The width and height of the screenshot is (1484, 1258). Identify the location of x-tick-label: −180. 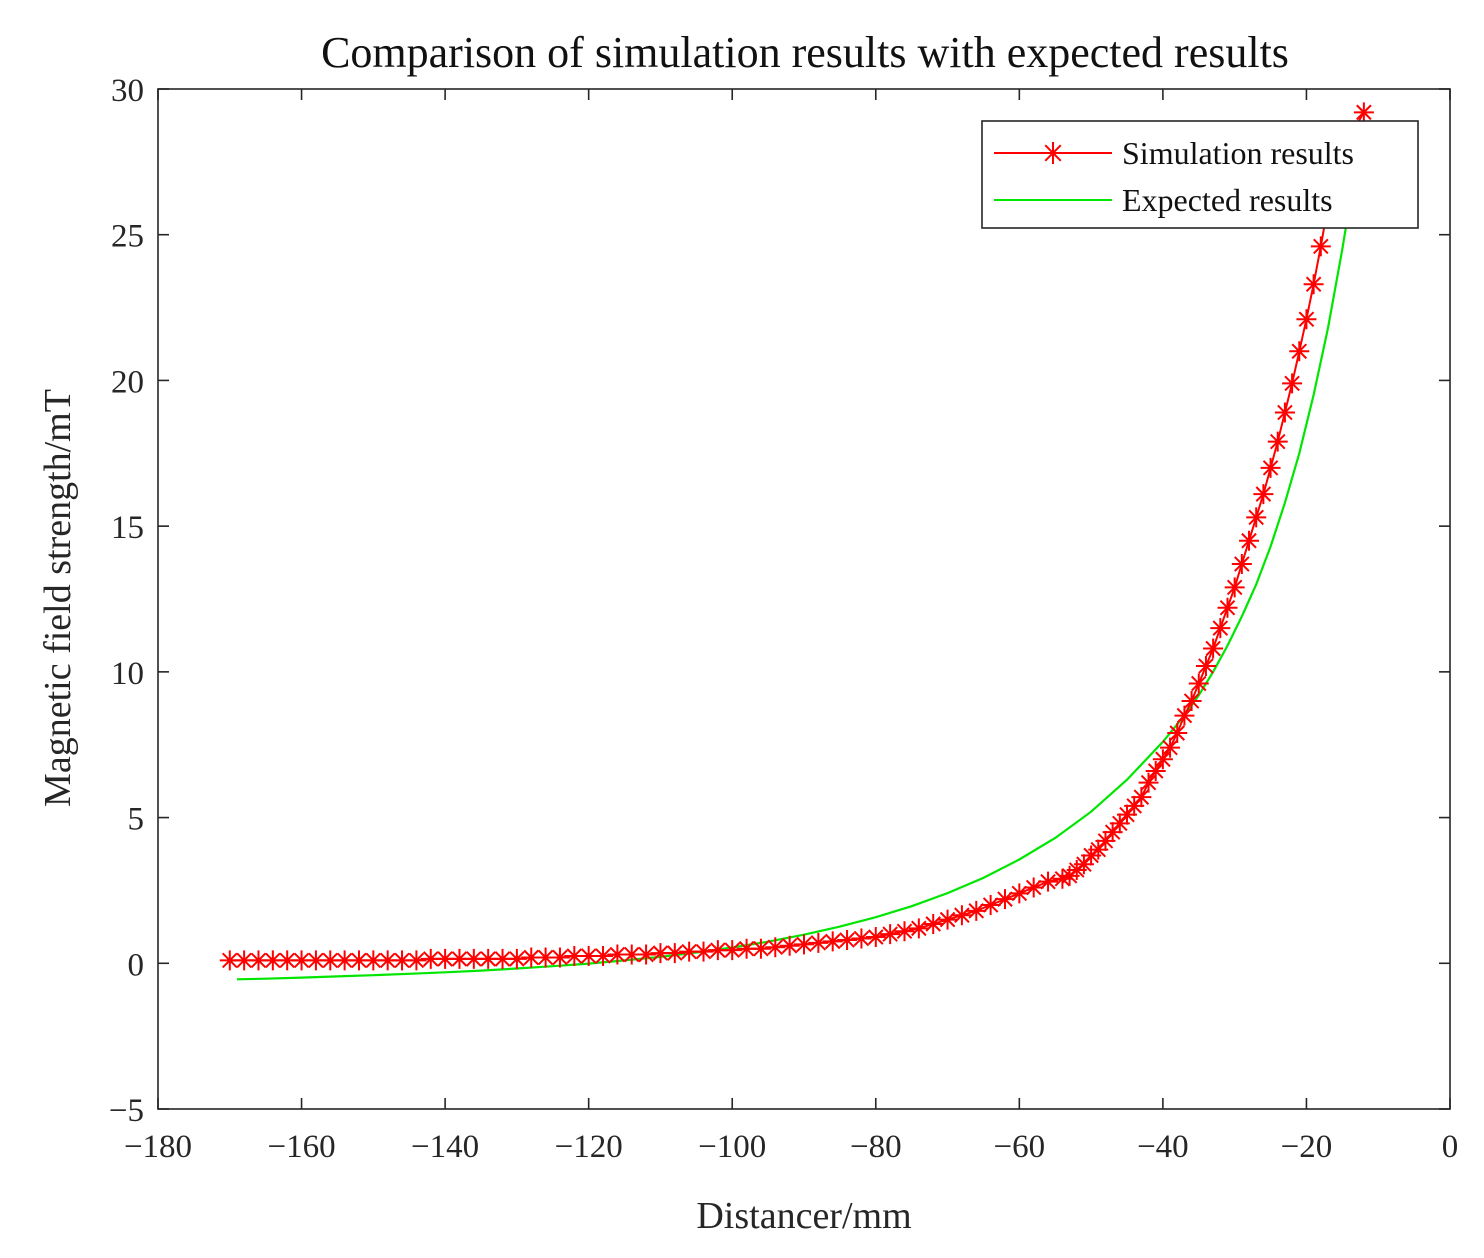
(158, 1147).